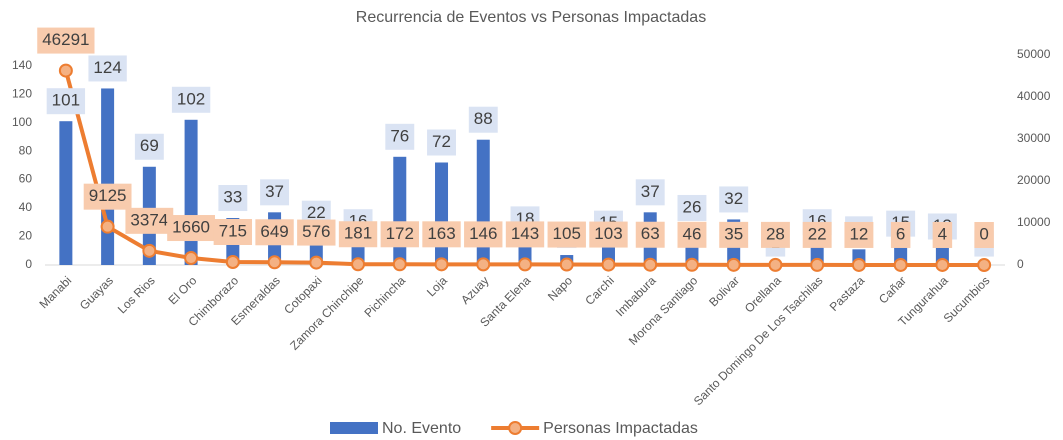  I want to click on bar-data-label: 88, so click(483, 118).